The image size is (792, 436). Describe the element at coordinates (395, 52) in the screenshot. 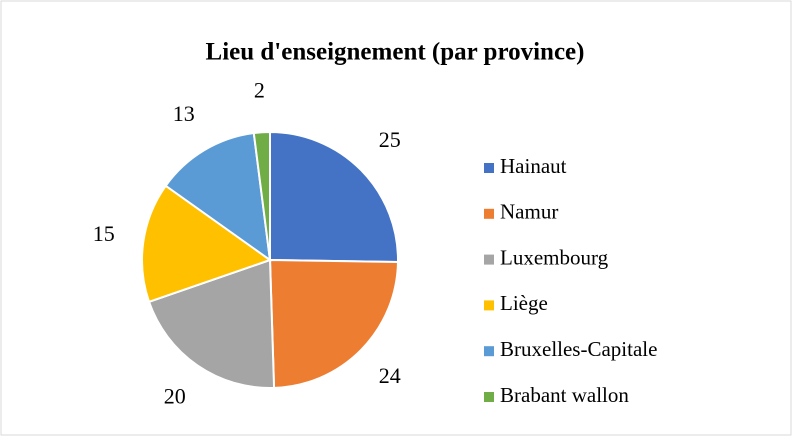

I see `chart-title: Lieu d'enseignement (par province)` at that location.